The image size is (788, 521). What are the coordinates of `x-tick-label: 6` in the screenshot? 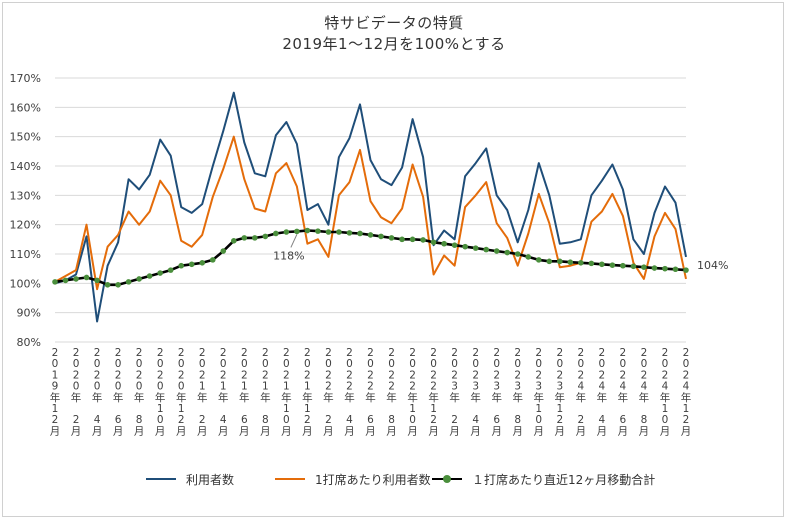 It's located at (370, 420).